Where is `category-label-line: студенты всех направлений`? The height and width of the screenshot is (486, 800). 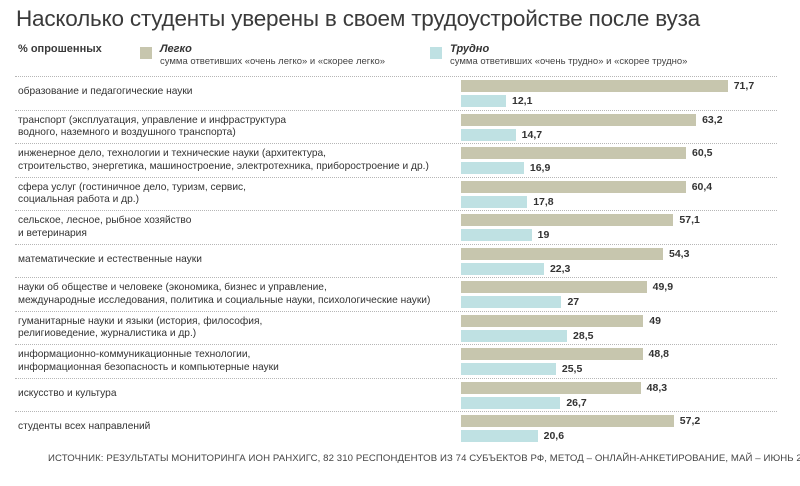
category-label-line: студенты всех направлений is located at coordinates (84, 426).